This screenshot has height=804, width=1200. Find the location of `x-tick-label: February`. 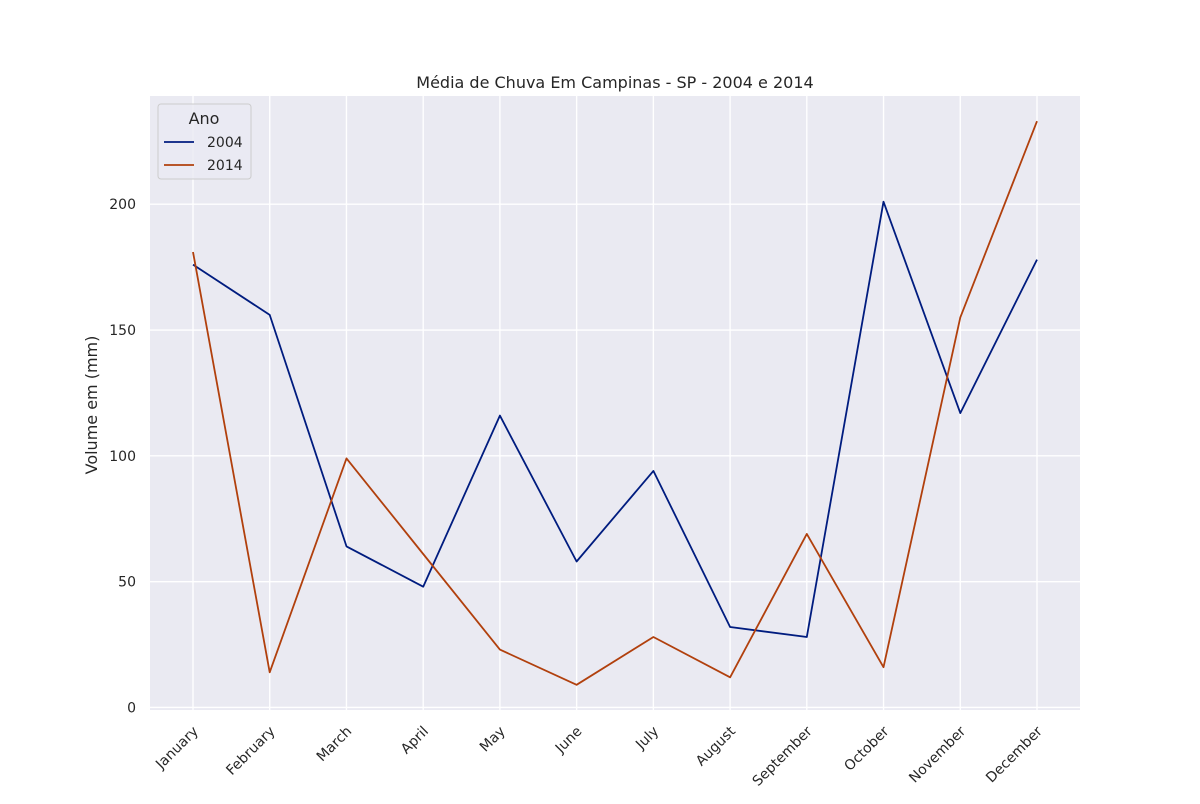

x-tick-label: February is located at coordinates (250, 751).